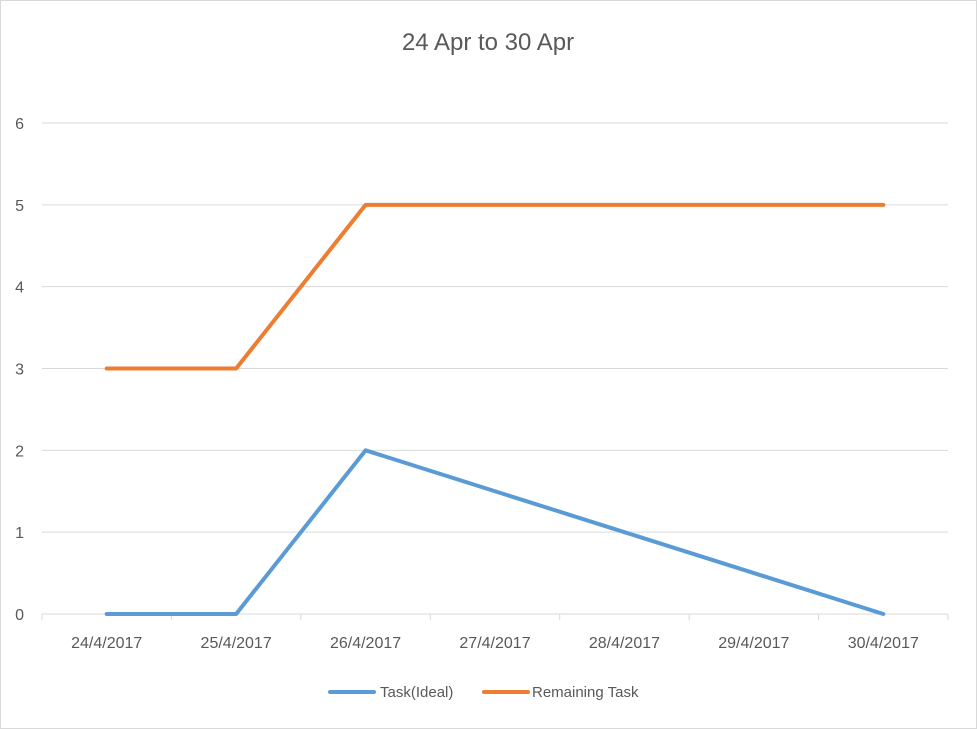 This screenshot has width=977, height=729. Describe the element at coordinates (19, 451) in the screenshot. I see `y-tick-label: 2` at that location.